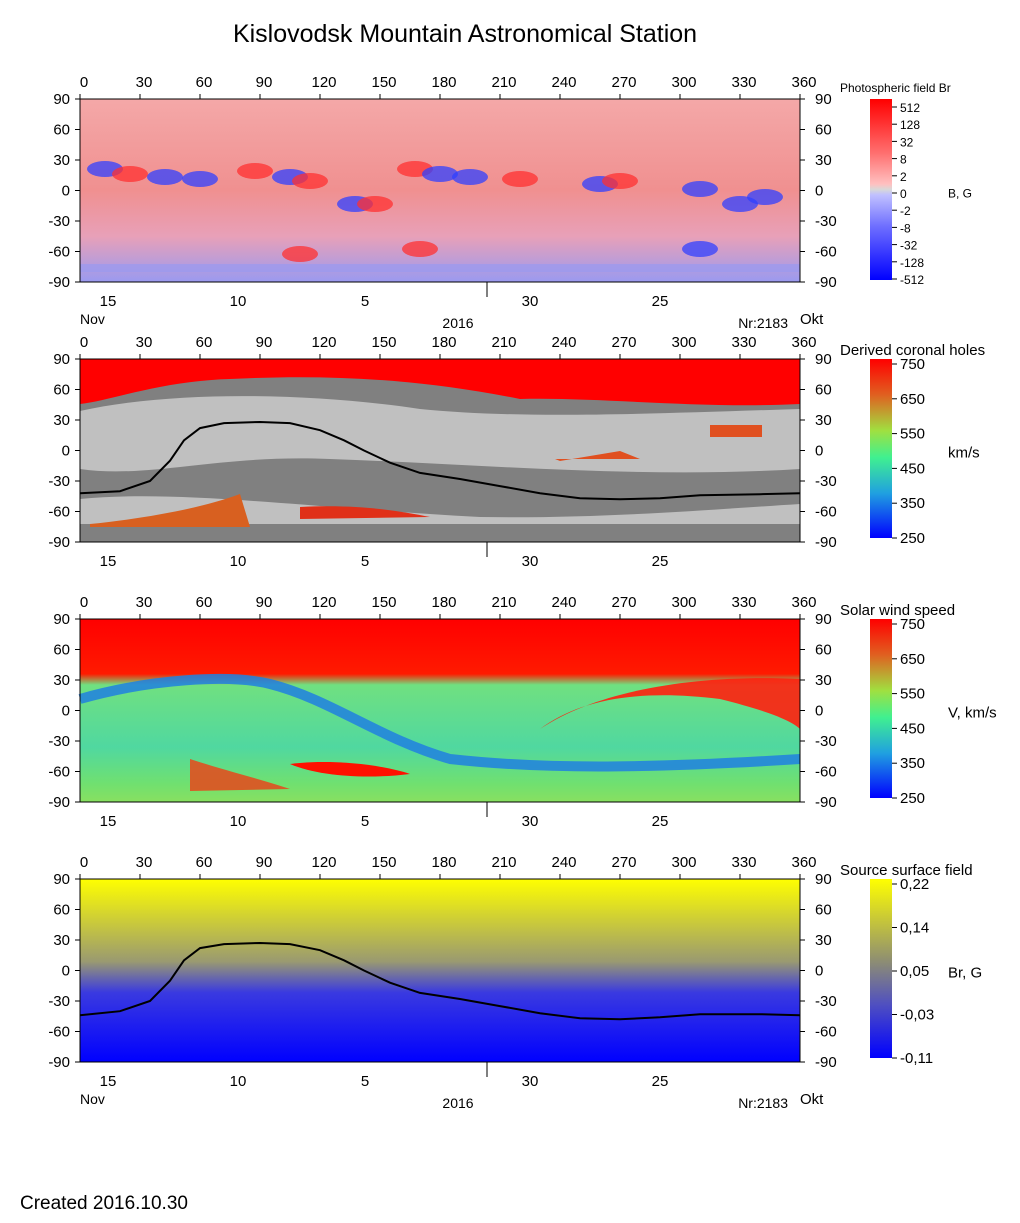 The width and height of the screenshot is (1020, 1223). Describe the element at coordinates (59, 282) in the screenshot. I see `y-tick-label-left: -90` at that location.